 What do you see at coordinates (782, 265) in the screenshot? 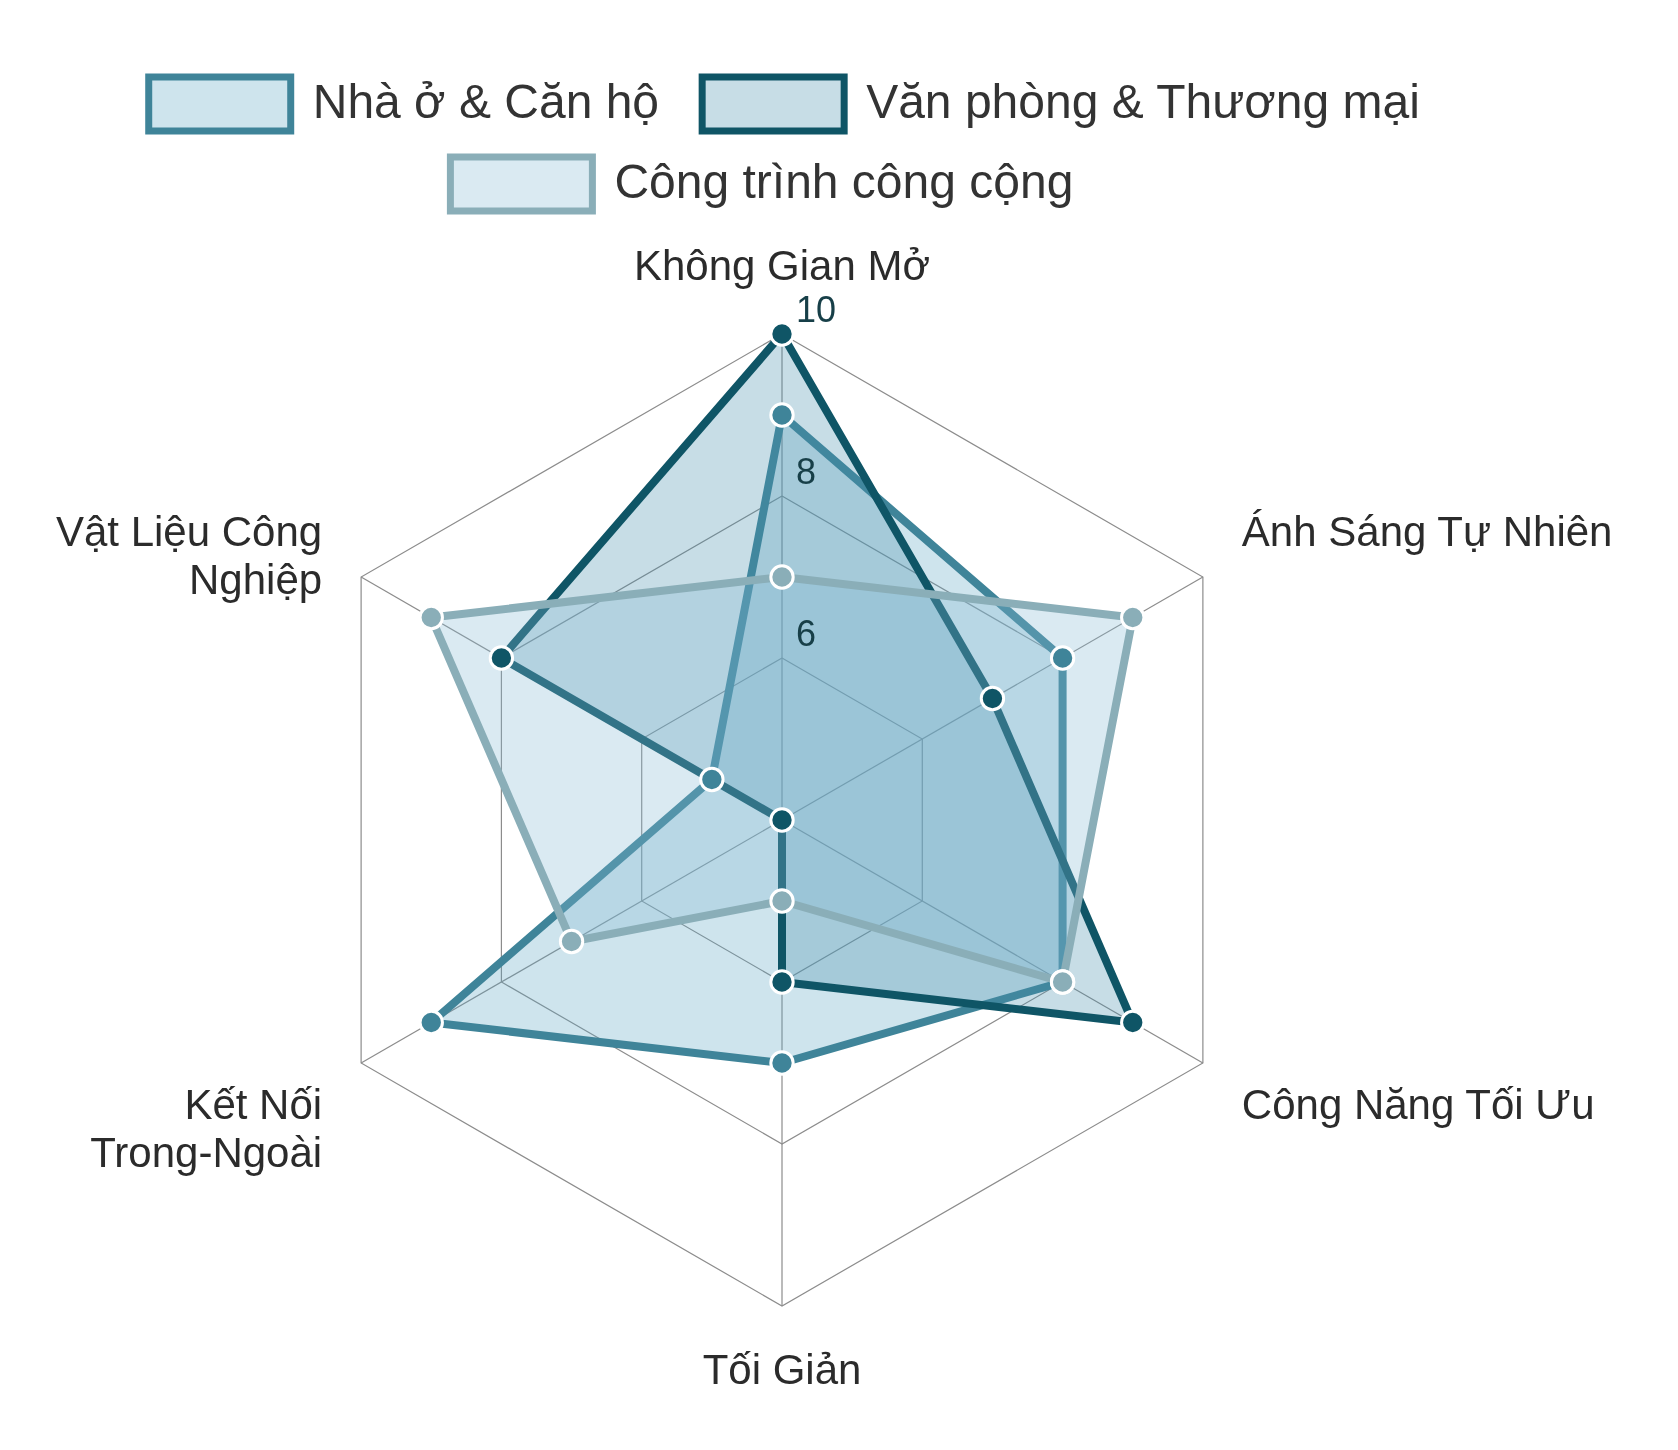
I see `spoke-label: Không Gian Mở` at bounding box center [782, 265].